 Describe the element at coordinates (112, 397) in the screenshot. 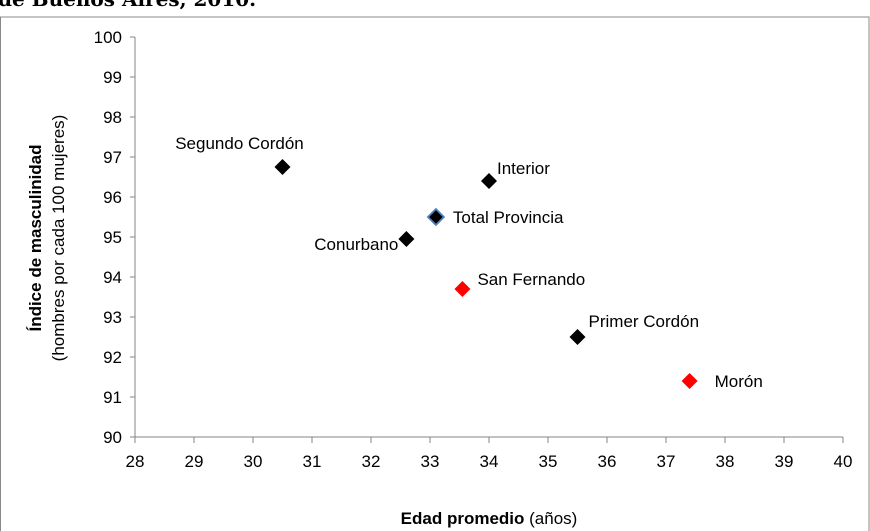

I see `y-tick-label: 91` at that location.